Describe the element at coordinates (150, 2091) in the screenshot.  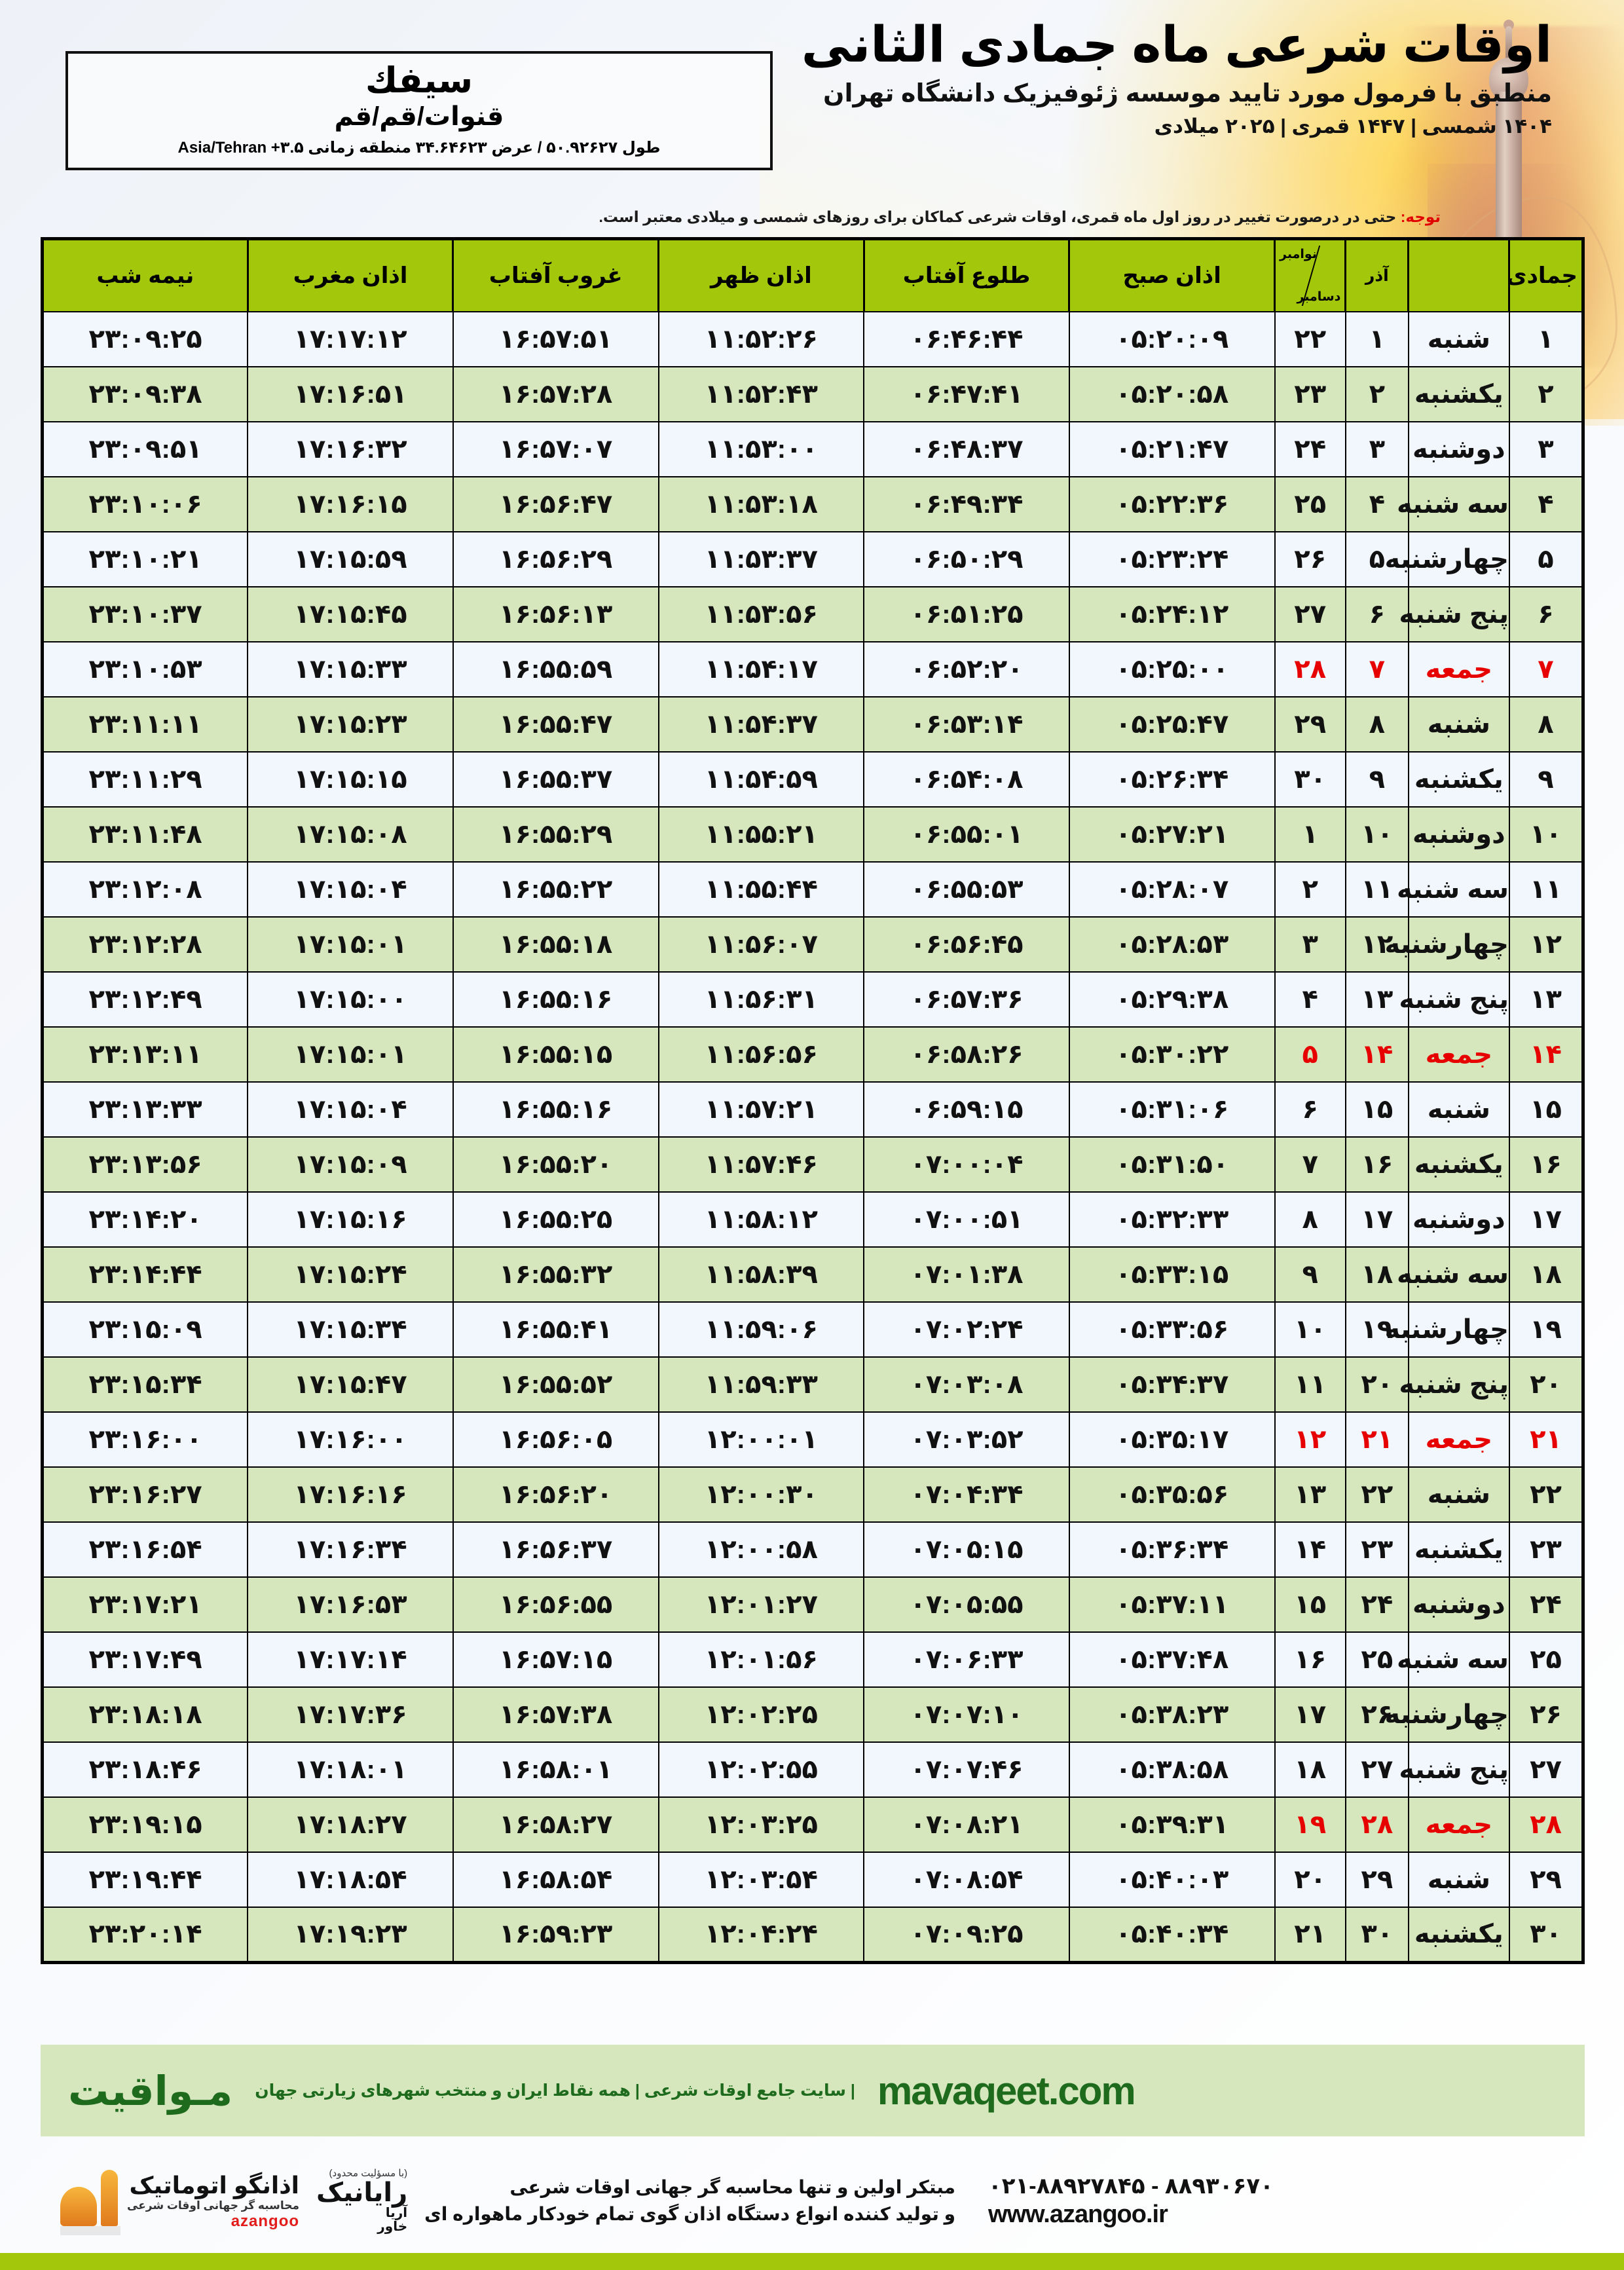
I see `mavaqeet-brand-fa: مـواقیت` at that location.